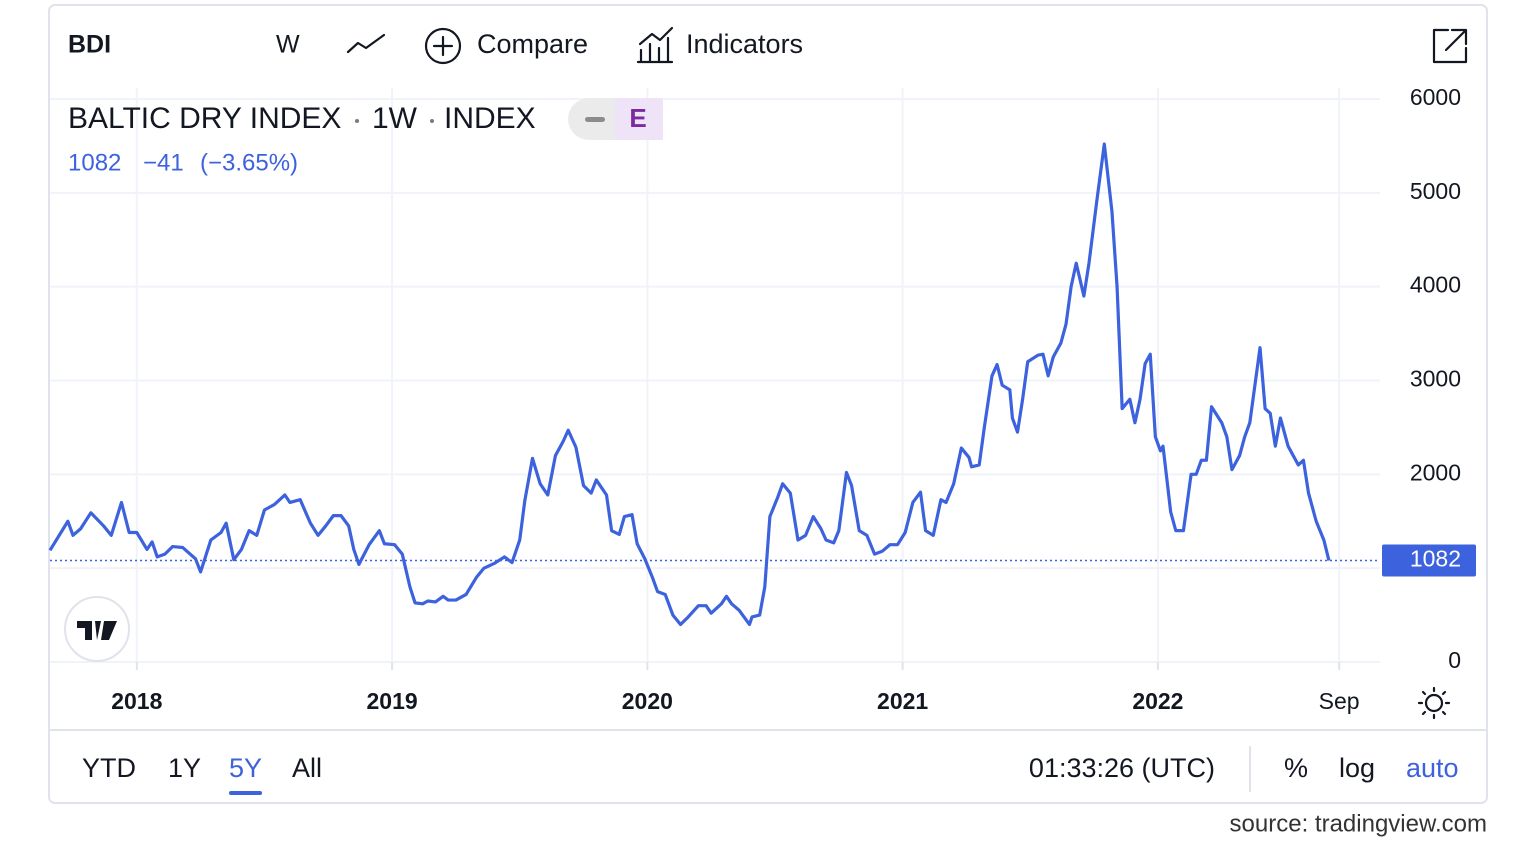  Describe the element at coordinates (1435, 559) in the screenshot. I see `last-value-label: 1082` at that location.